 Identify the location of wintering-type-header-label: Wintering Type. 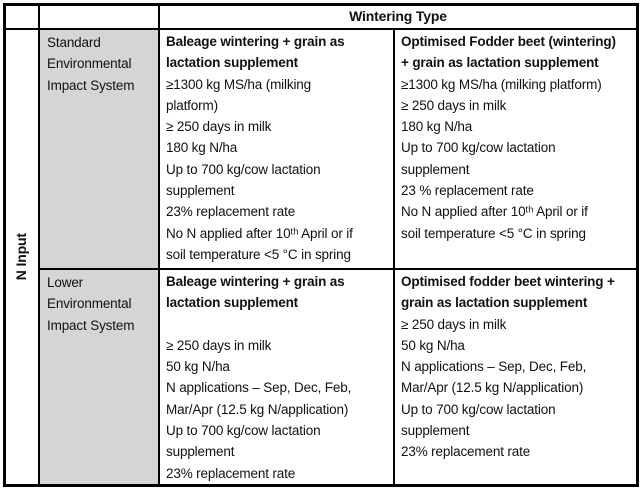
(398, 16).